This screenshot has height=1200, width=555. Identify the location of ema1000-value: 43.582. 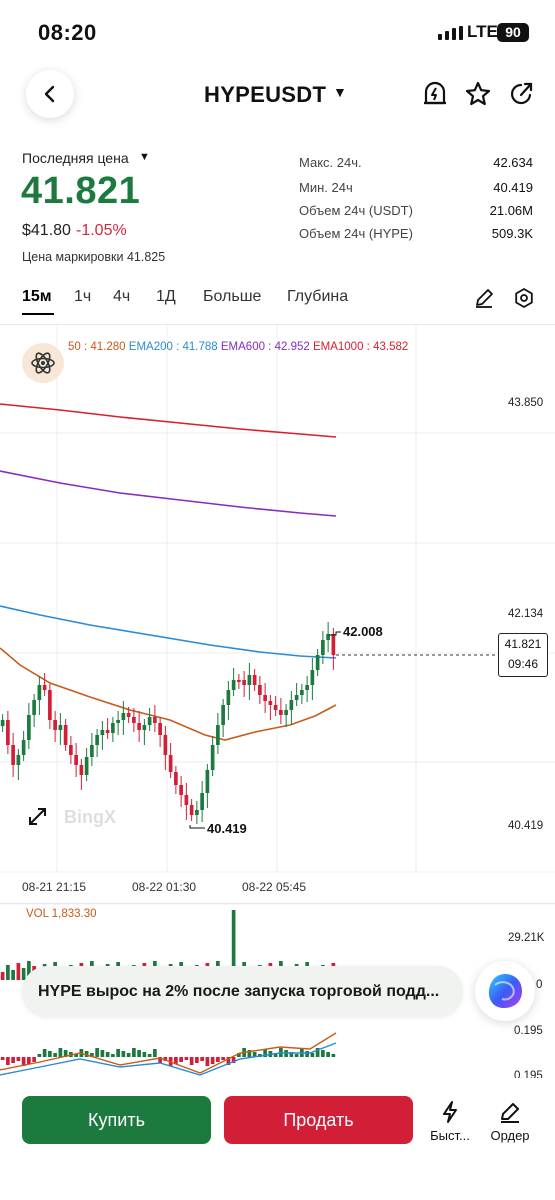
(391, 347).